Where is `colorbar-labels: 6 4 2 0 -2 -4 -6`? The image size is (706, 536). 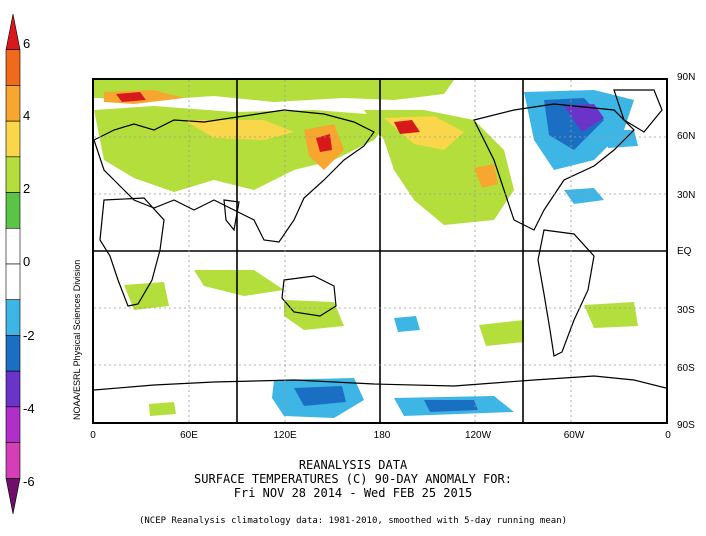 colorbar-labels: 6 4 2 0 -2 -4 -6 is located at coordinates (30, 268).